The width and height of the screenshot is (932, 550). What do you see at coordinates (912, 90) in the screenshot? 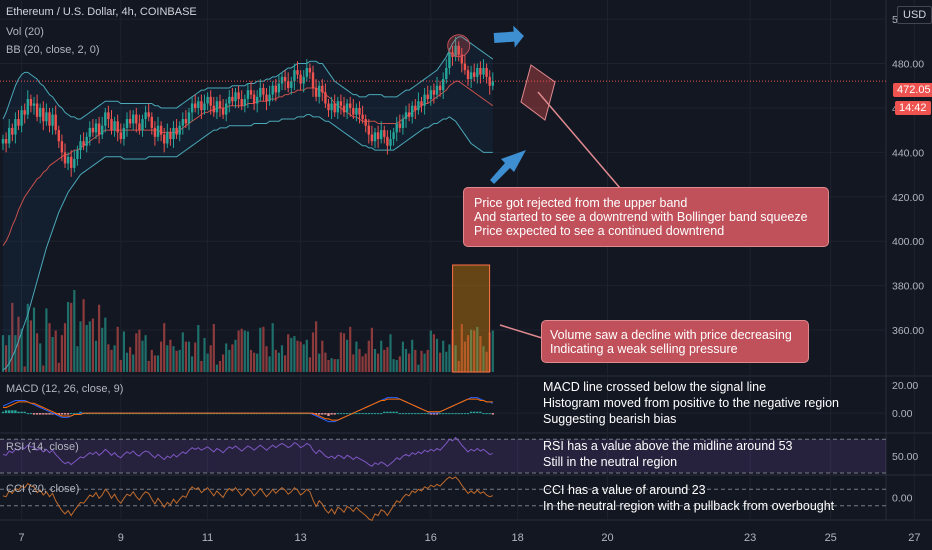
I see `last-price-badge: 472.05` at bounding box center [912, 90].